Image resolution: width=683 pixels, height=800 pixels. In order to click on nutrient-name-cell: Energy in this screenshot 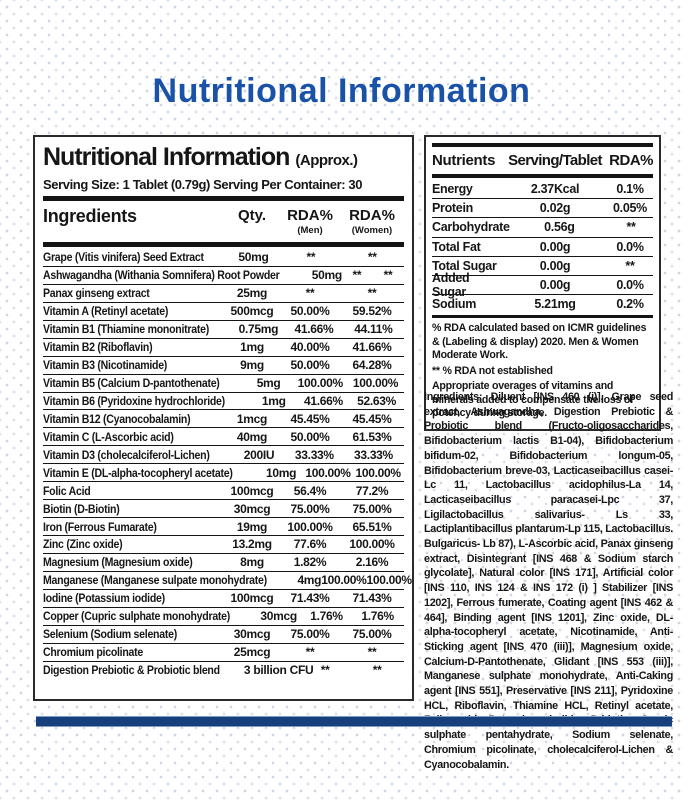, I will do `click(452, 189)`.